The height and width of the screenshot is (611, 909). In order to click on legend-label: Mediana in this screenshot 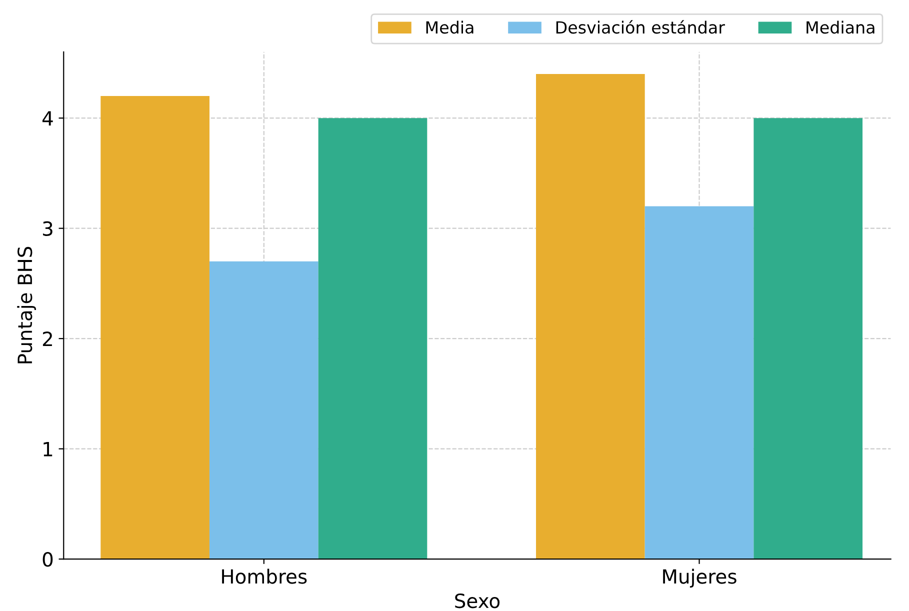, I will do `click(840, 27)`.